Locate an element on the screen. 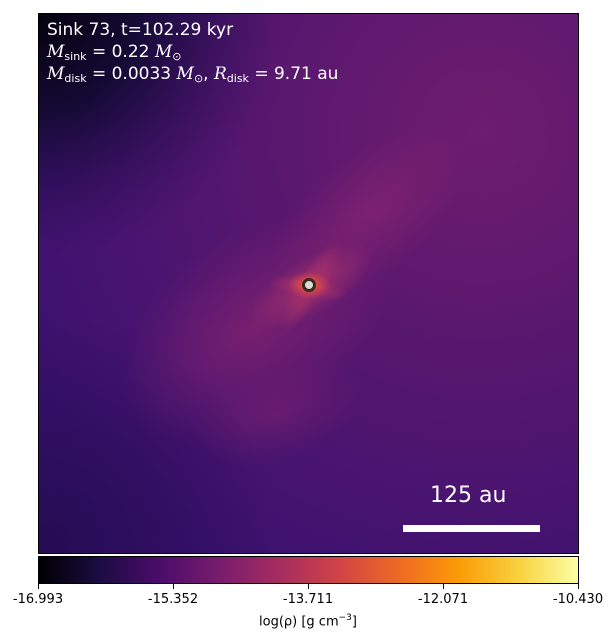 The image size is (615, 644). colorbar-tick-label: -10.430 is located at coordinates (578, 599).